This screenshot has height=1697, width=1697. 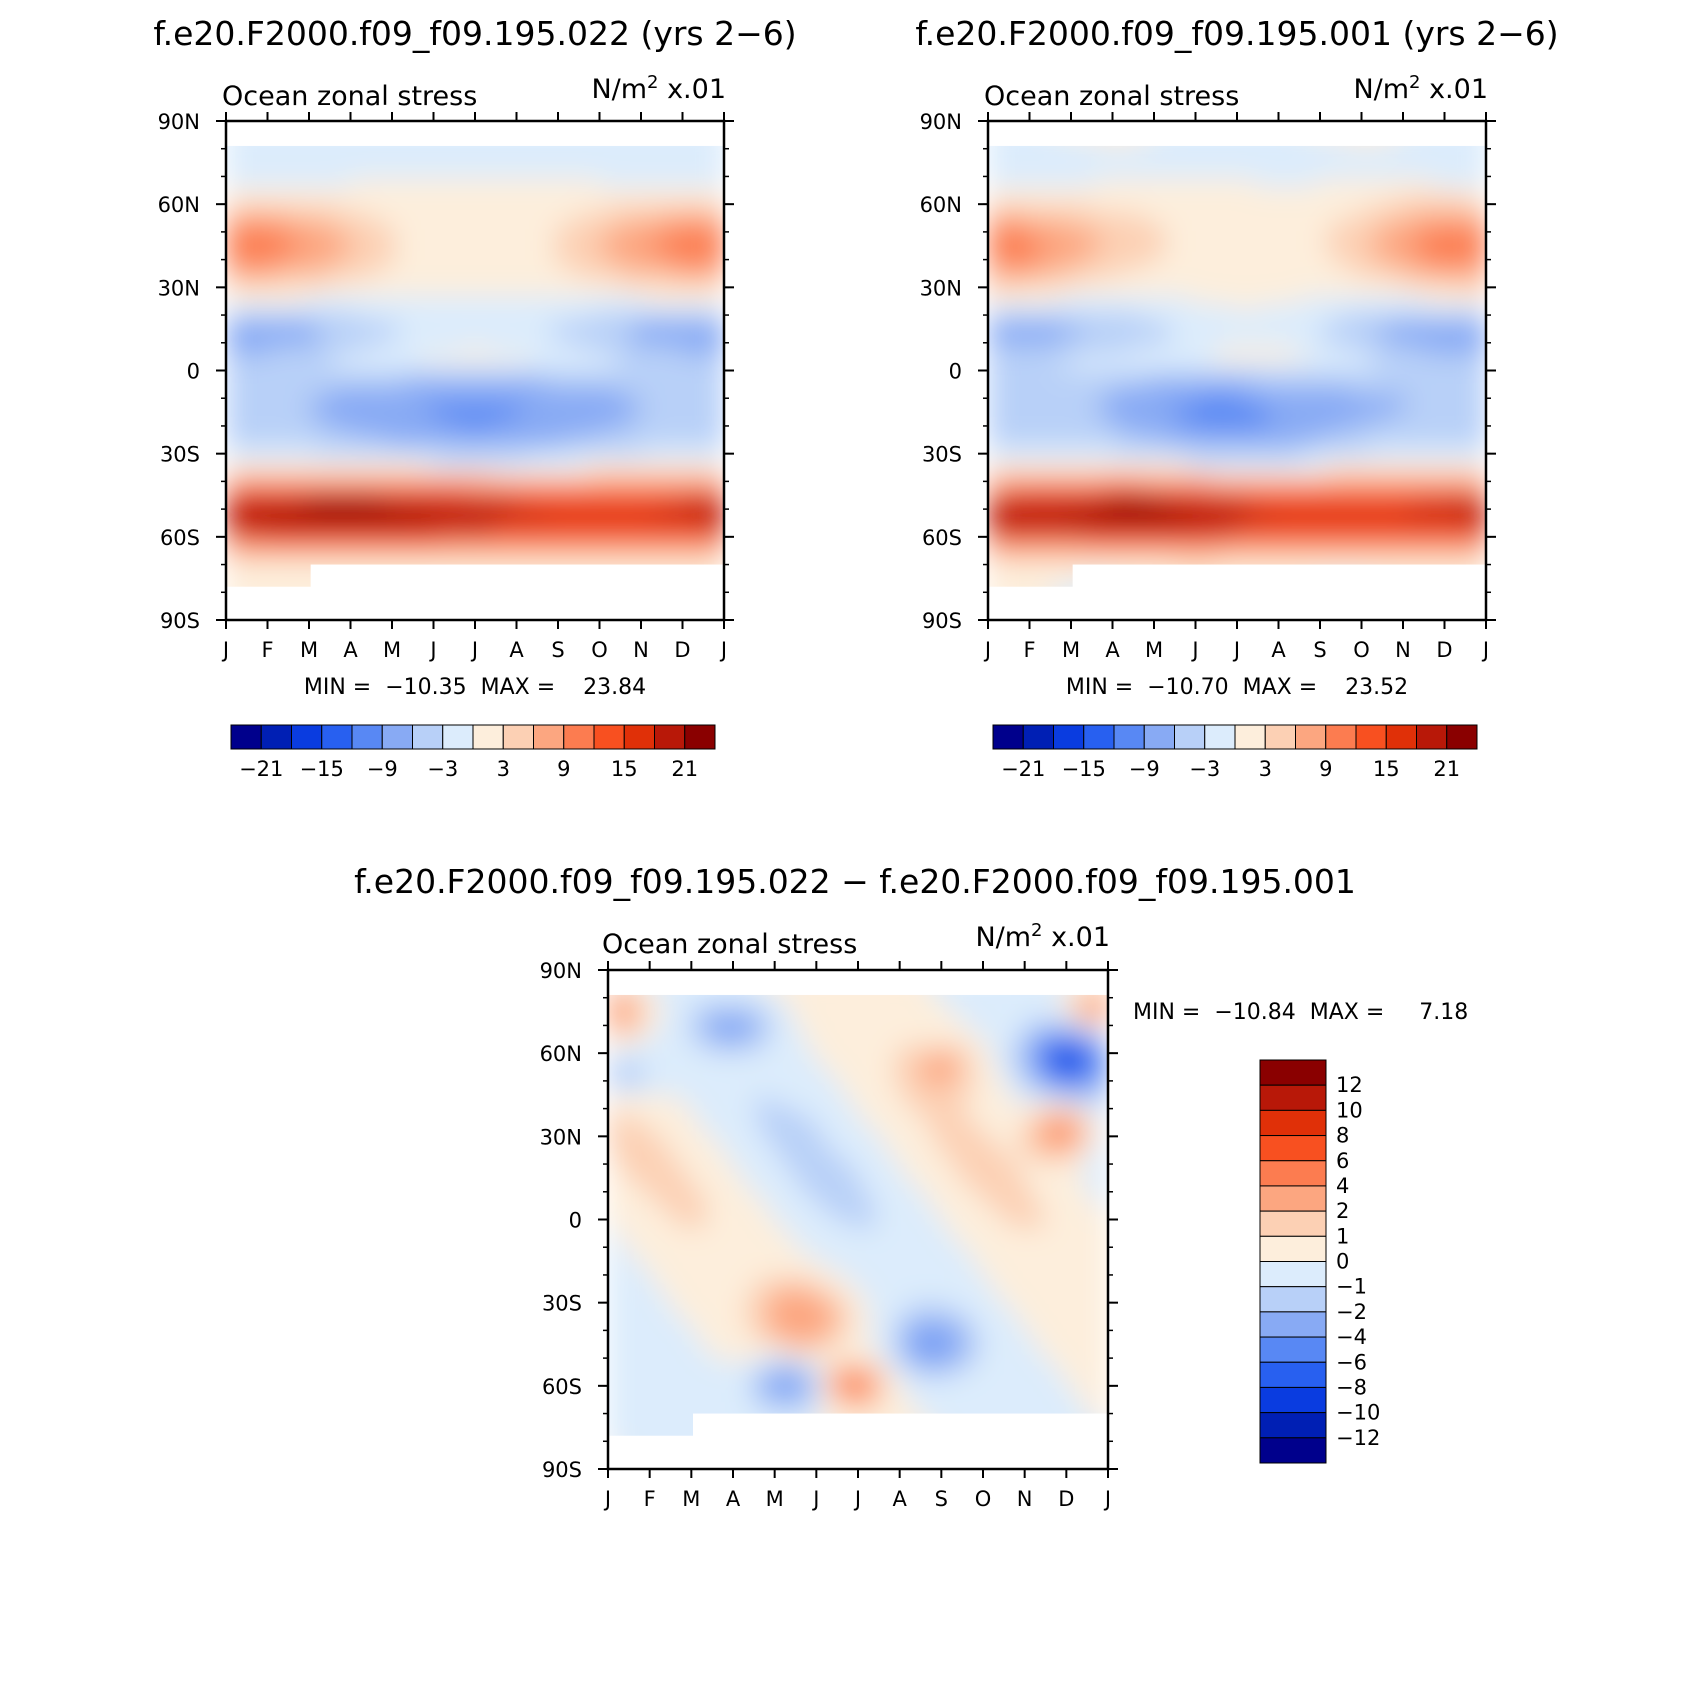 What do you see at coordinates (309, 650) in the screenshot?
I see `x-tick-label: M` at bounding box center [309, 650].